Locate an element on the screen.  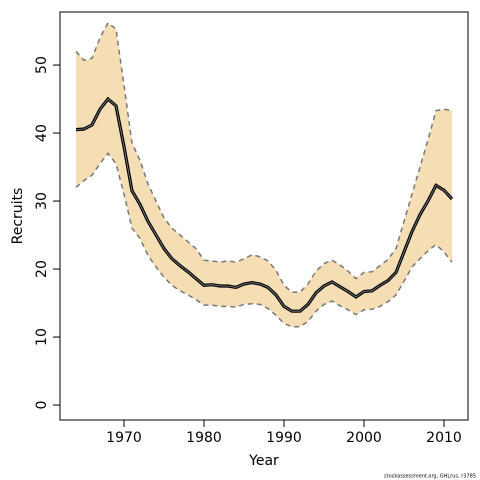
y-tick-label: 50 is located at coordinates (42, 65).